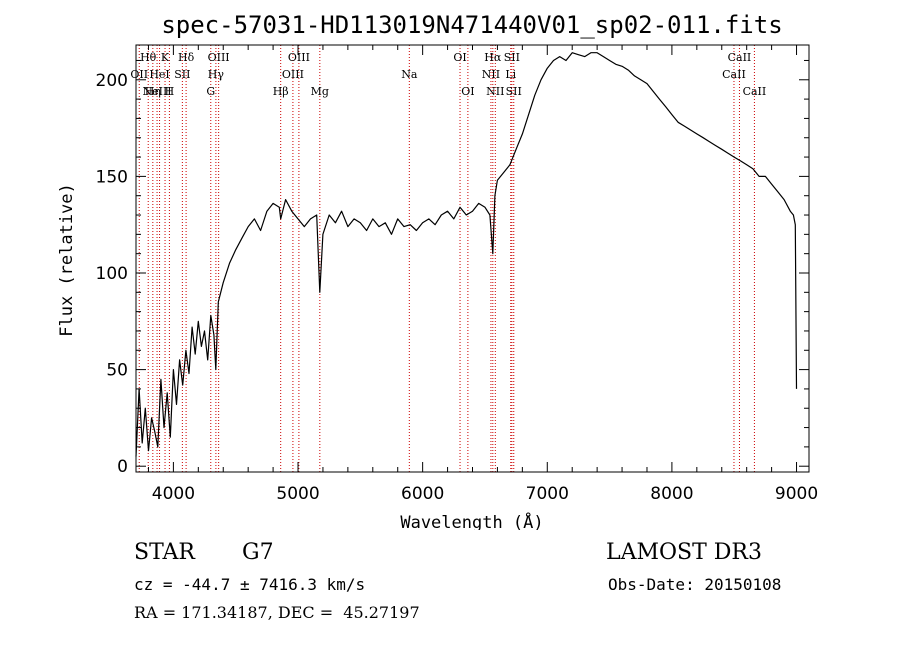 The width and height of the screenshot is (900, 649). I want to click on line-label-8: Hδ, so click(186, 57).